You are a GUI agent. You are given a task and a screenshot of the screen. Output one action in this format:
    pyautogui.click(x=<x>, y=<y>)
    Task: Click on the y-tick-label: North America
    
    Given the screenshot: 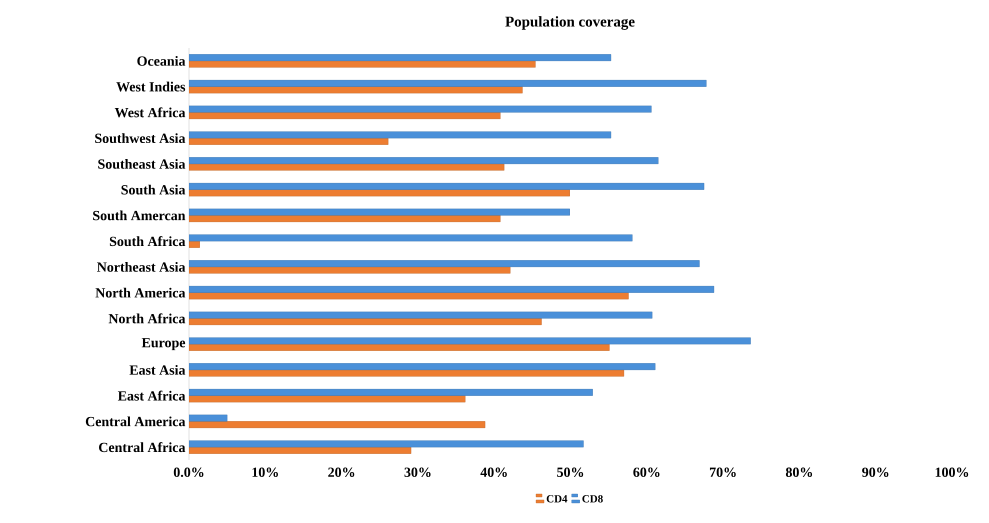 What is the action you would take?
    pyautogui.click(x=141, y=293)
    